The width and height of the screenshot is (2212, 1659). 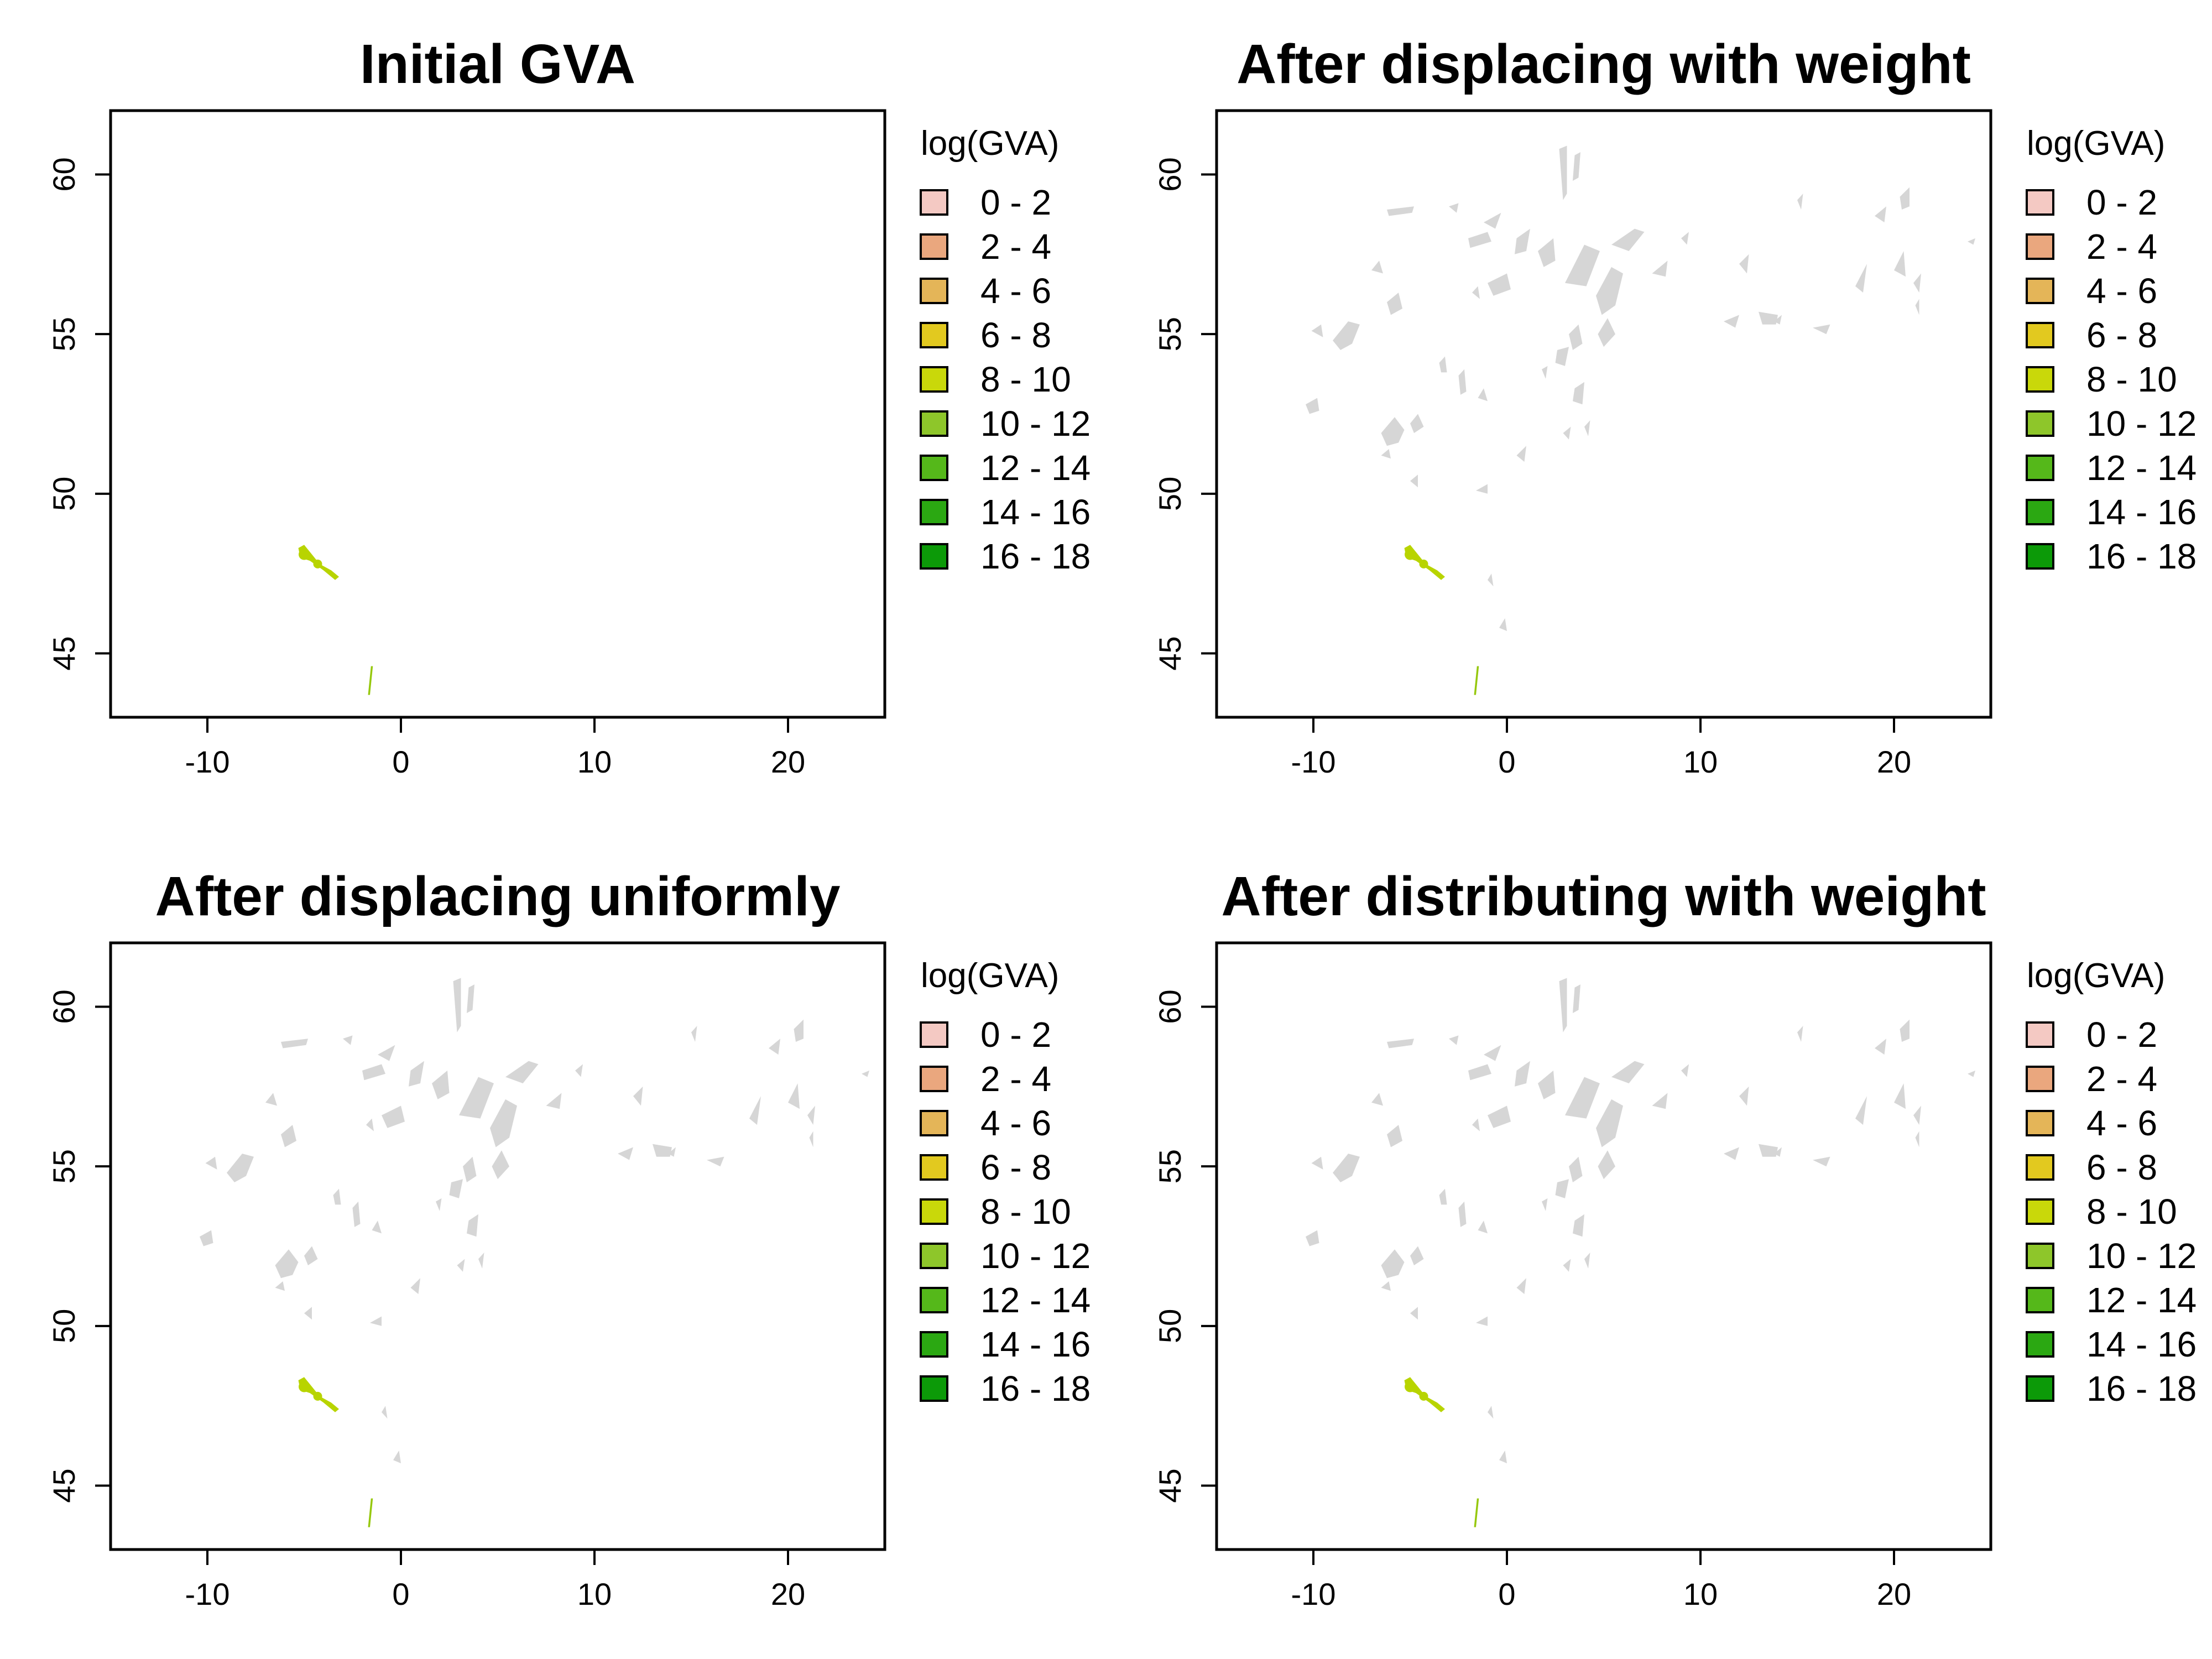 What do you see at coordinates (1035, 1300) in the screenshot?
I see `legend-label: 12 - 14` at bounding box center [1035, 1300].